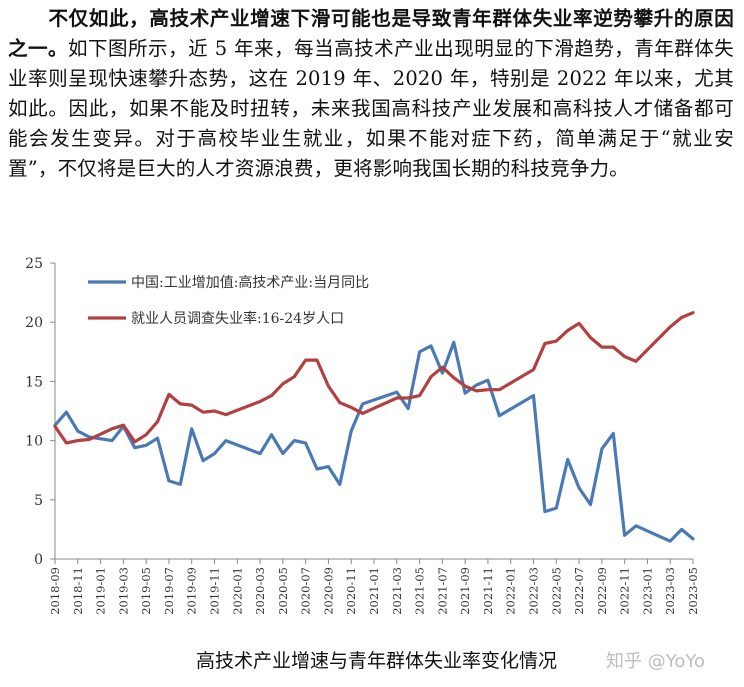 This screenshot has width=744, height=687. Describe the element at coordinates (377, 661) in the screenshot. I see `chart-caption: 高技术产业增速与青年群体失业率变化情况` at that location.